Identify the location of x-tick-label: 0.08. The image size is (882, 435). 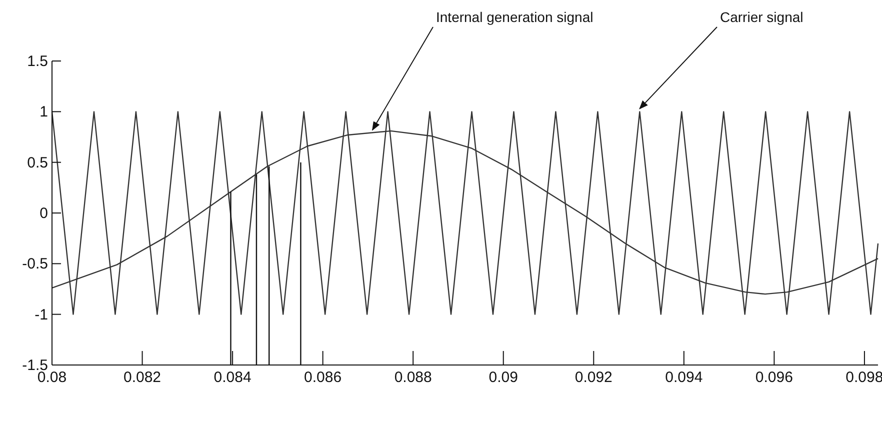
(52, 377).